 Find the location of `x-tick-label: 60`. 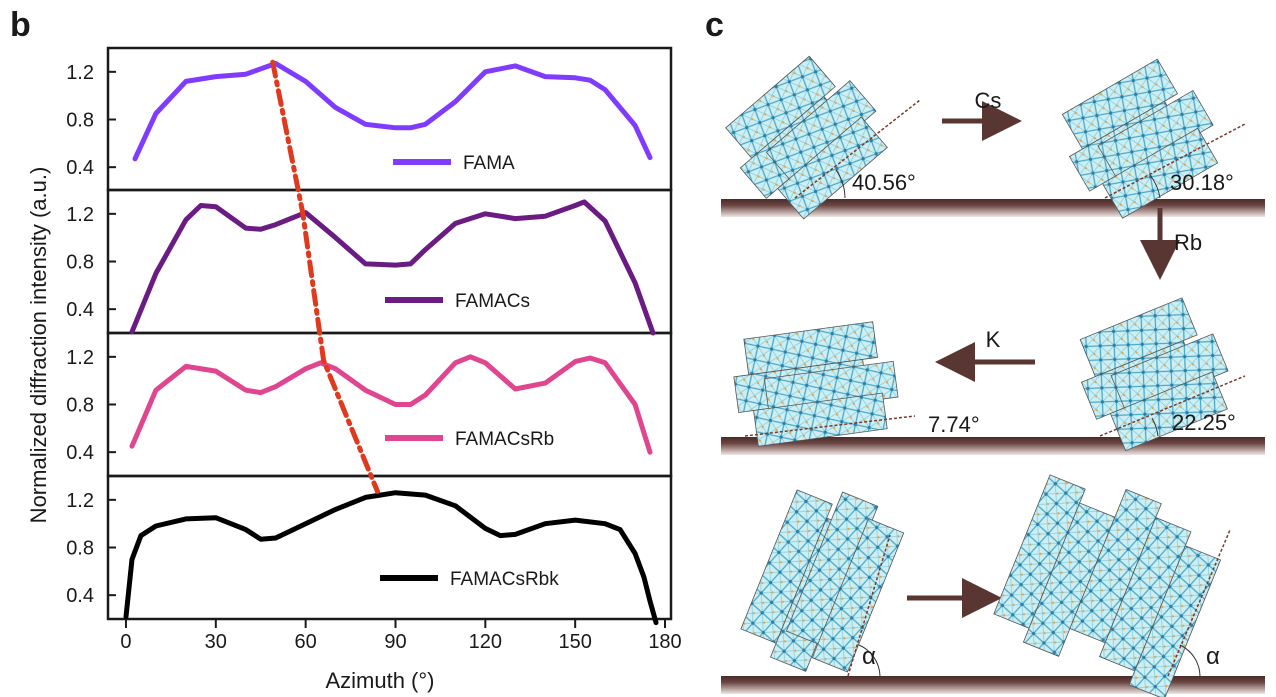

x-tick-label: 60 is located at coordinates (306, 642).